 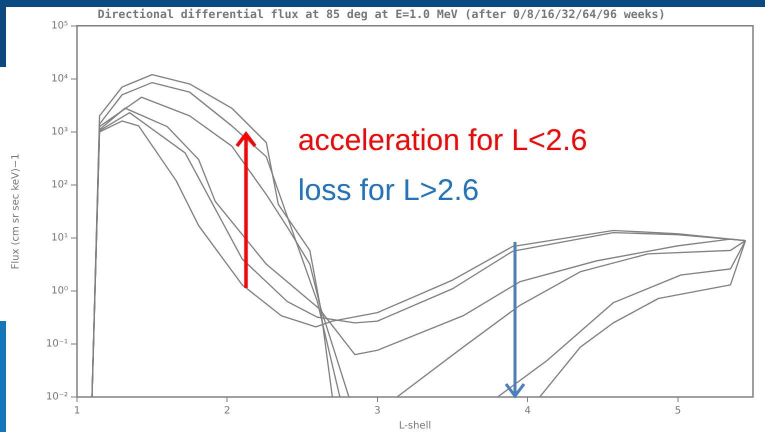 I want to click on x-tick-label: 5, so click(x=678, y=411).